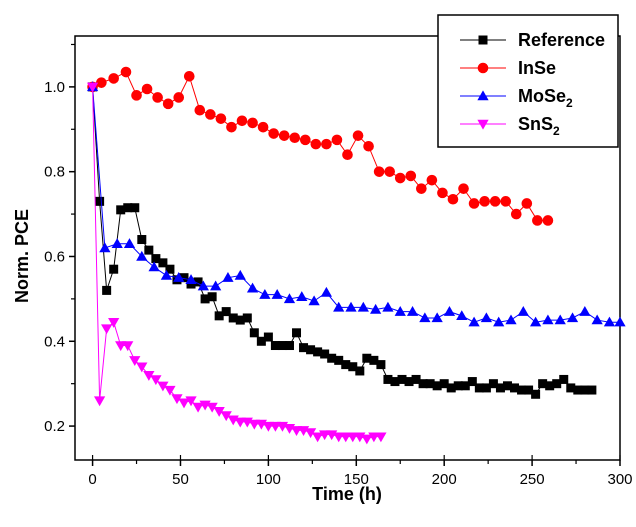 This screenshot has height=527, width=636. What do you see at coordinates (532, 40) in the screenshot?
I see `legend-item: Reference` at bounding box center [532, 40].